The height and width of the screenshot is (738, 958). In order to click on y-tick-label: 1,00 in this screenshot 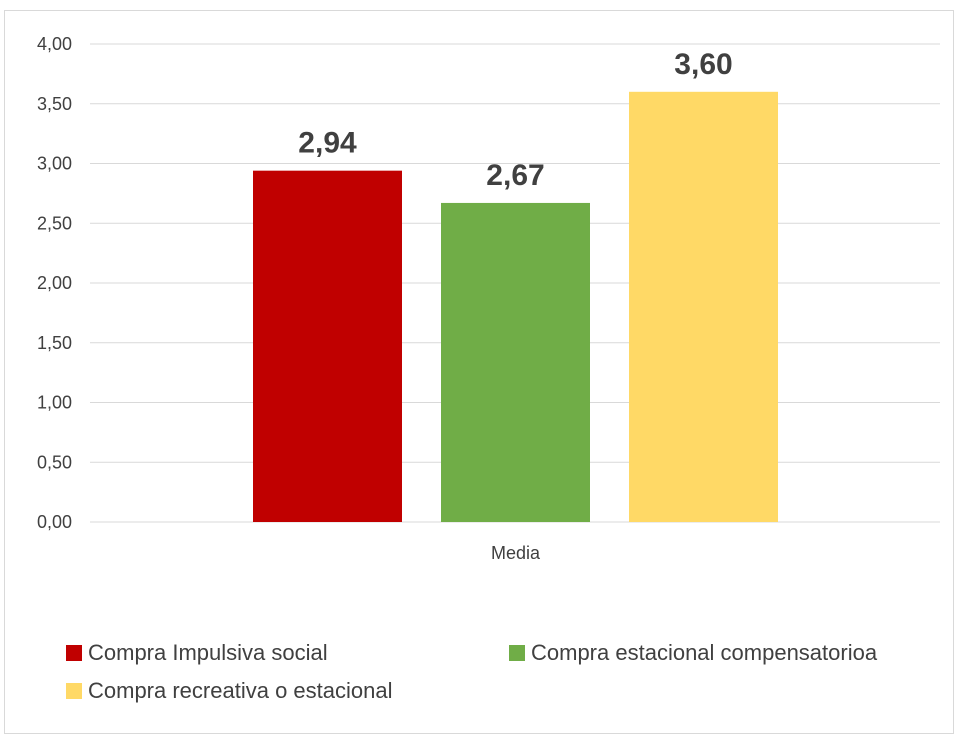, I will do `click(54, 403)`.